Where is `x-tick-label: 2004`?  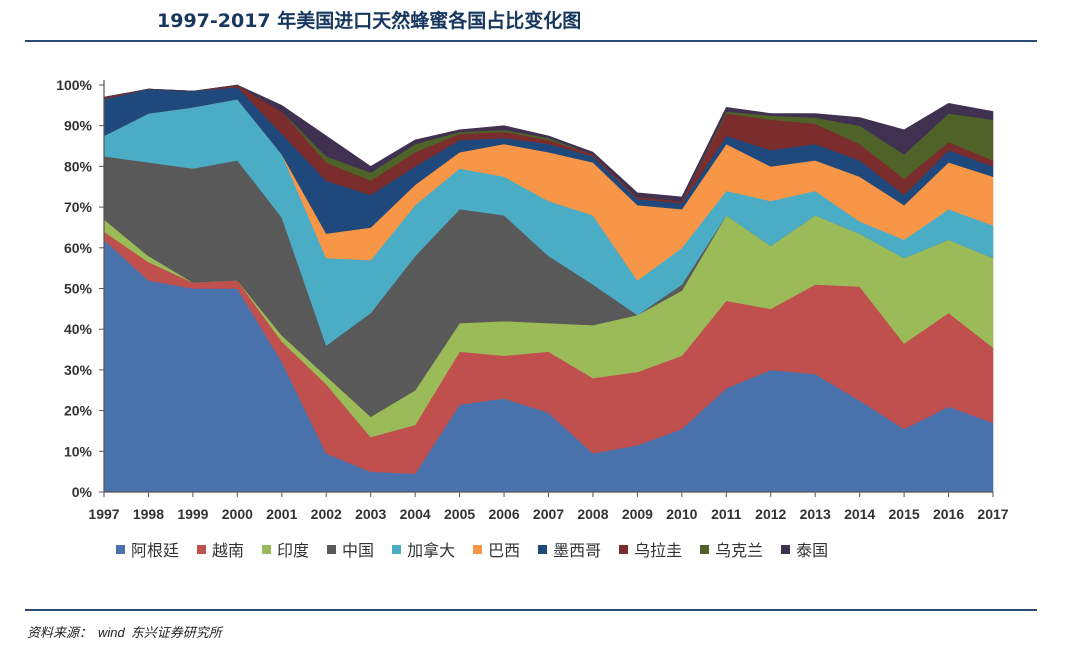 x-tick-label: 2004 is located at coordinates (415, 514).